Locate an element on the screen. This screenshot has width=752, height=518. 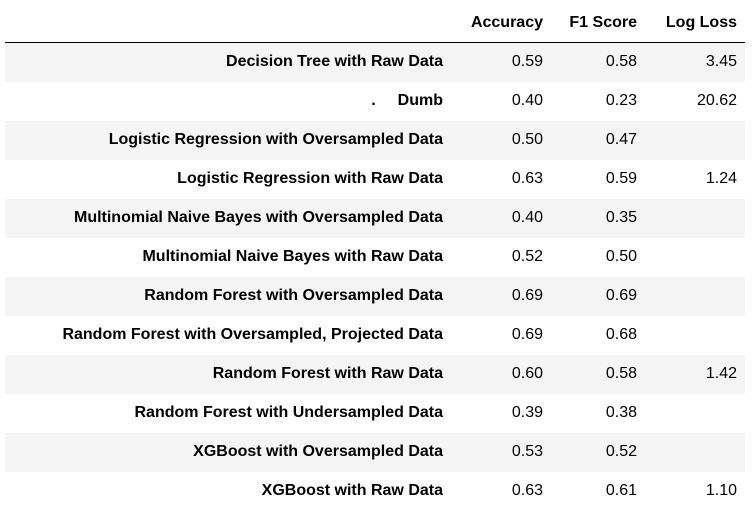
row-label: Random Forest with Oversampled Data is located at coordinates (293, 295).